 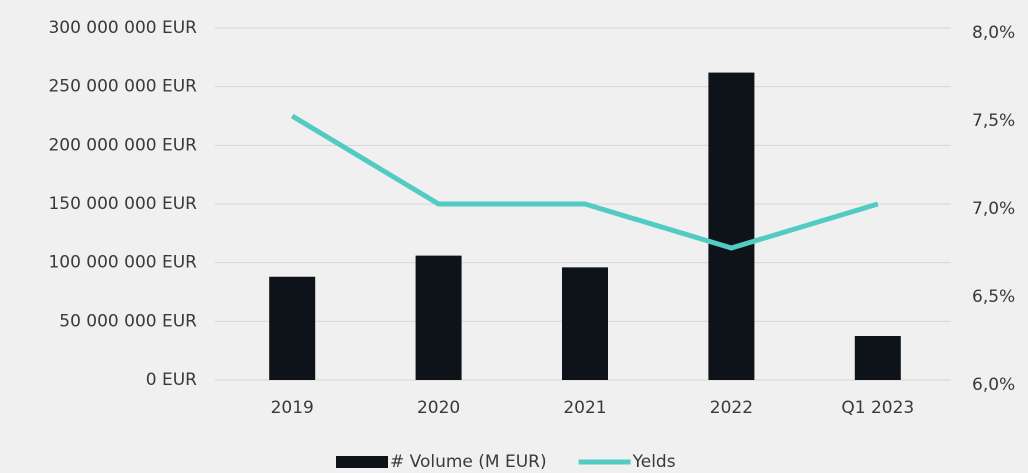 I want to click on y-tick-label: 50 000 000 EUR, so click(x=128, y=321).